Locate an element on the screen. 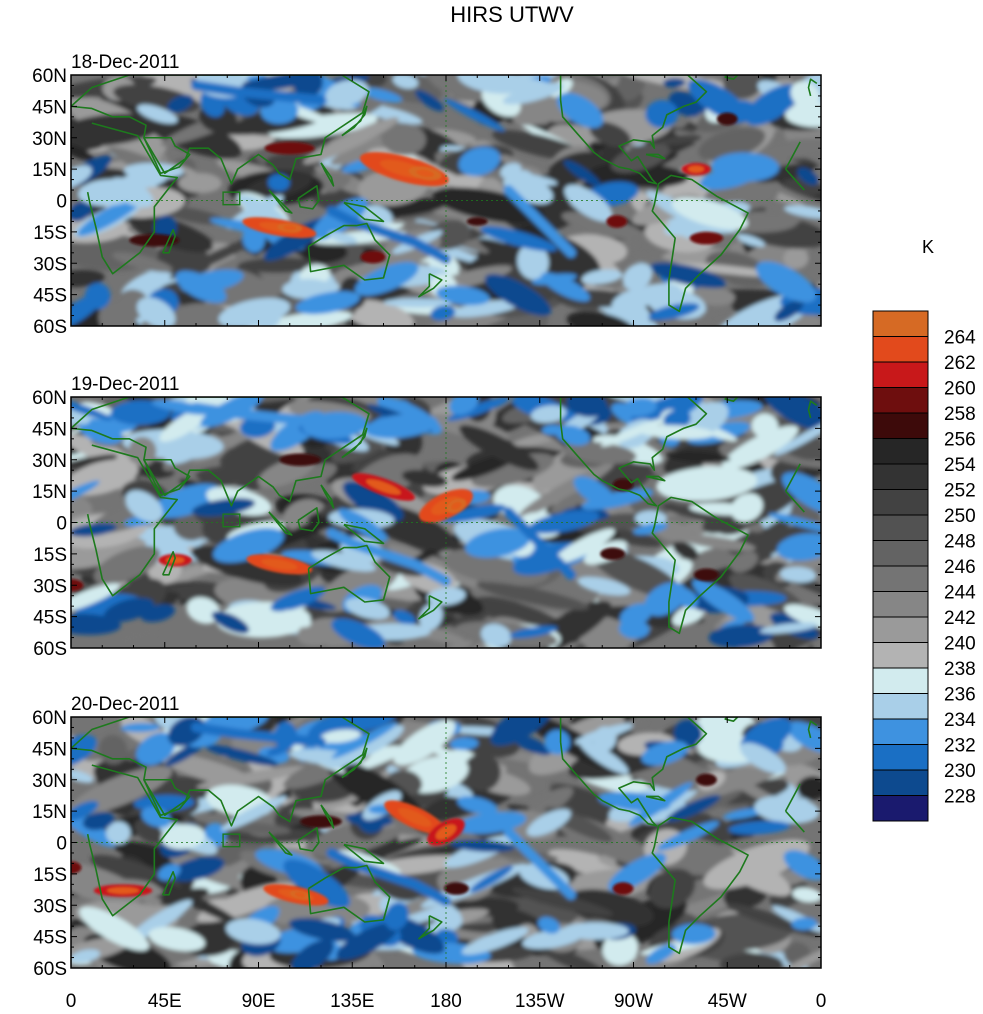 Image resolution: width=983 pixels, height=1014 pixels. colorbar-label: 264 is located at coordinates (960, 338).